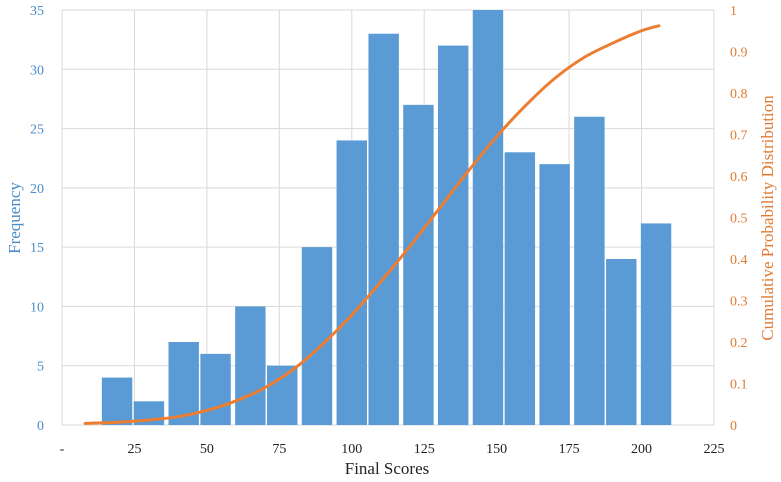  Describe the element at coordinates (40, 367) in the screenshot. I see `y-tick-label-left: 5` at that location.